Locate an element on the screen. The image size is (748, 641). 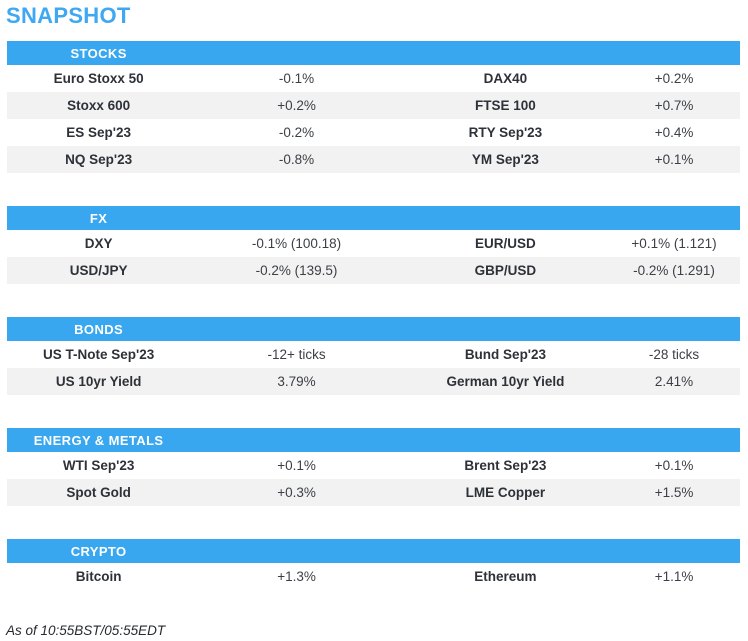
instrument-change: -0.2% is located at coordinates (296, 132).